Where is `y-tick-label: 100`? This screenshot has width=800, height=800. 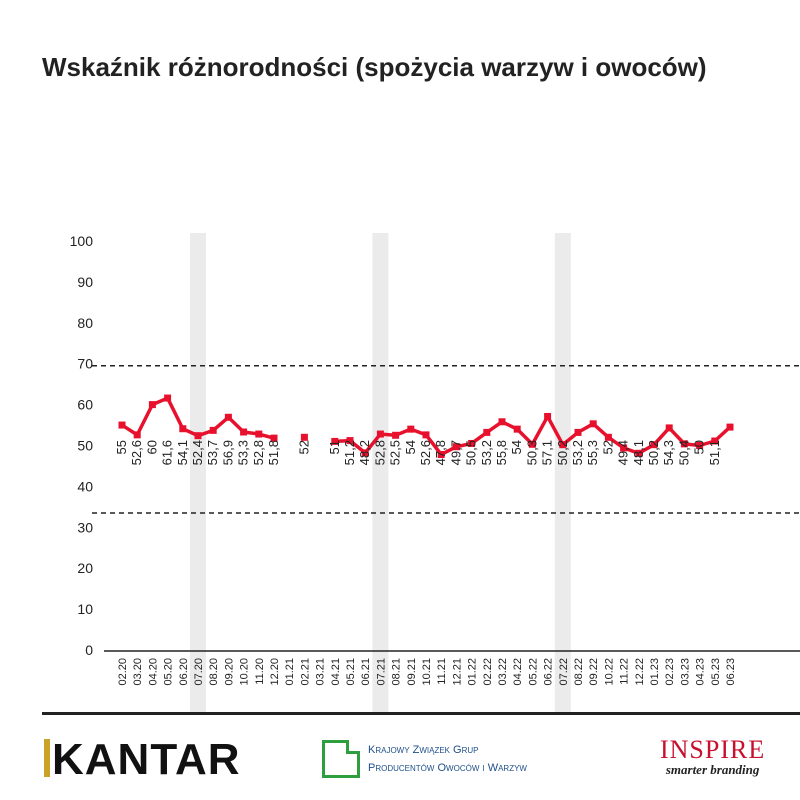
y-tick-label: 100 is located at coordinates (82, 241).